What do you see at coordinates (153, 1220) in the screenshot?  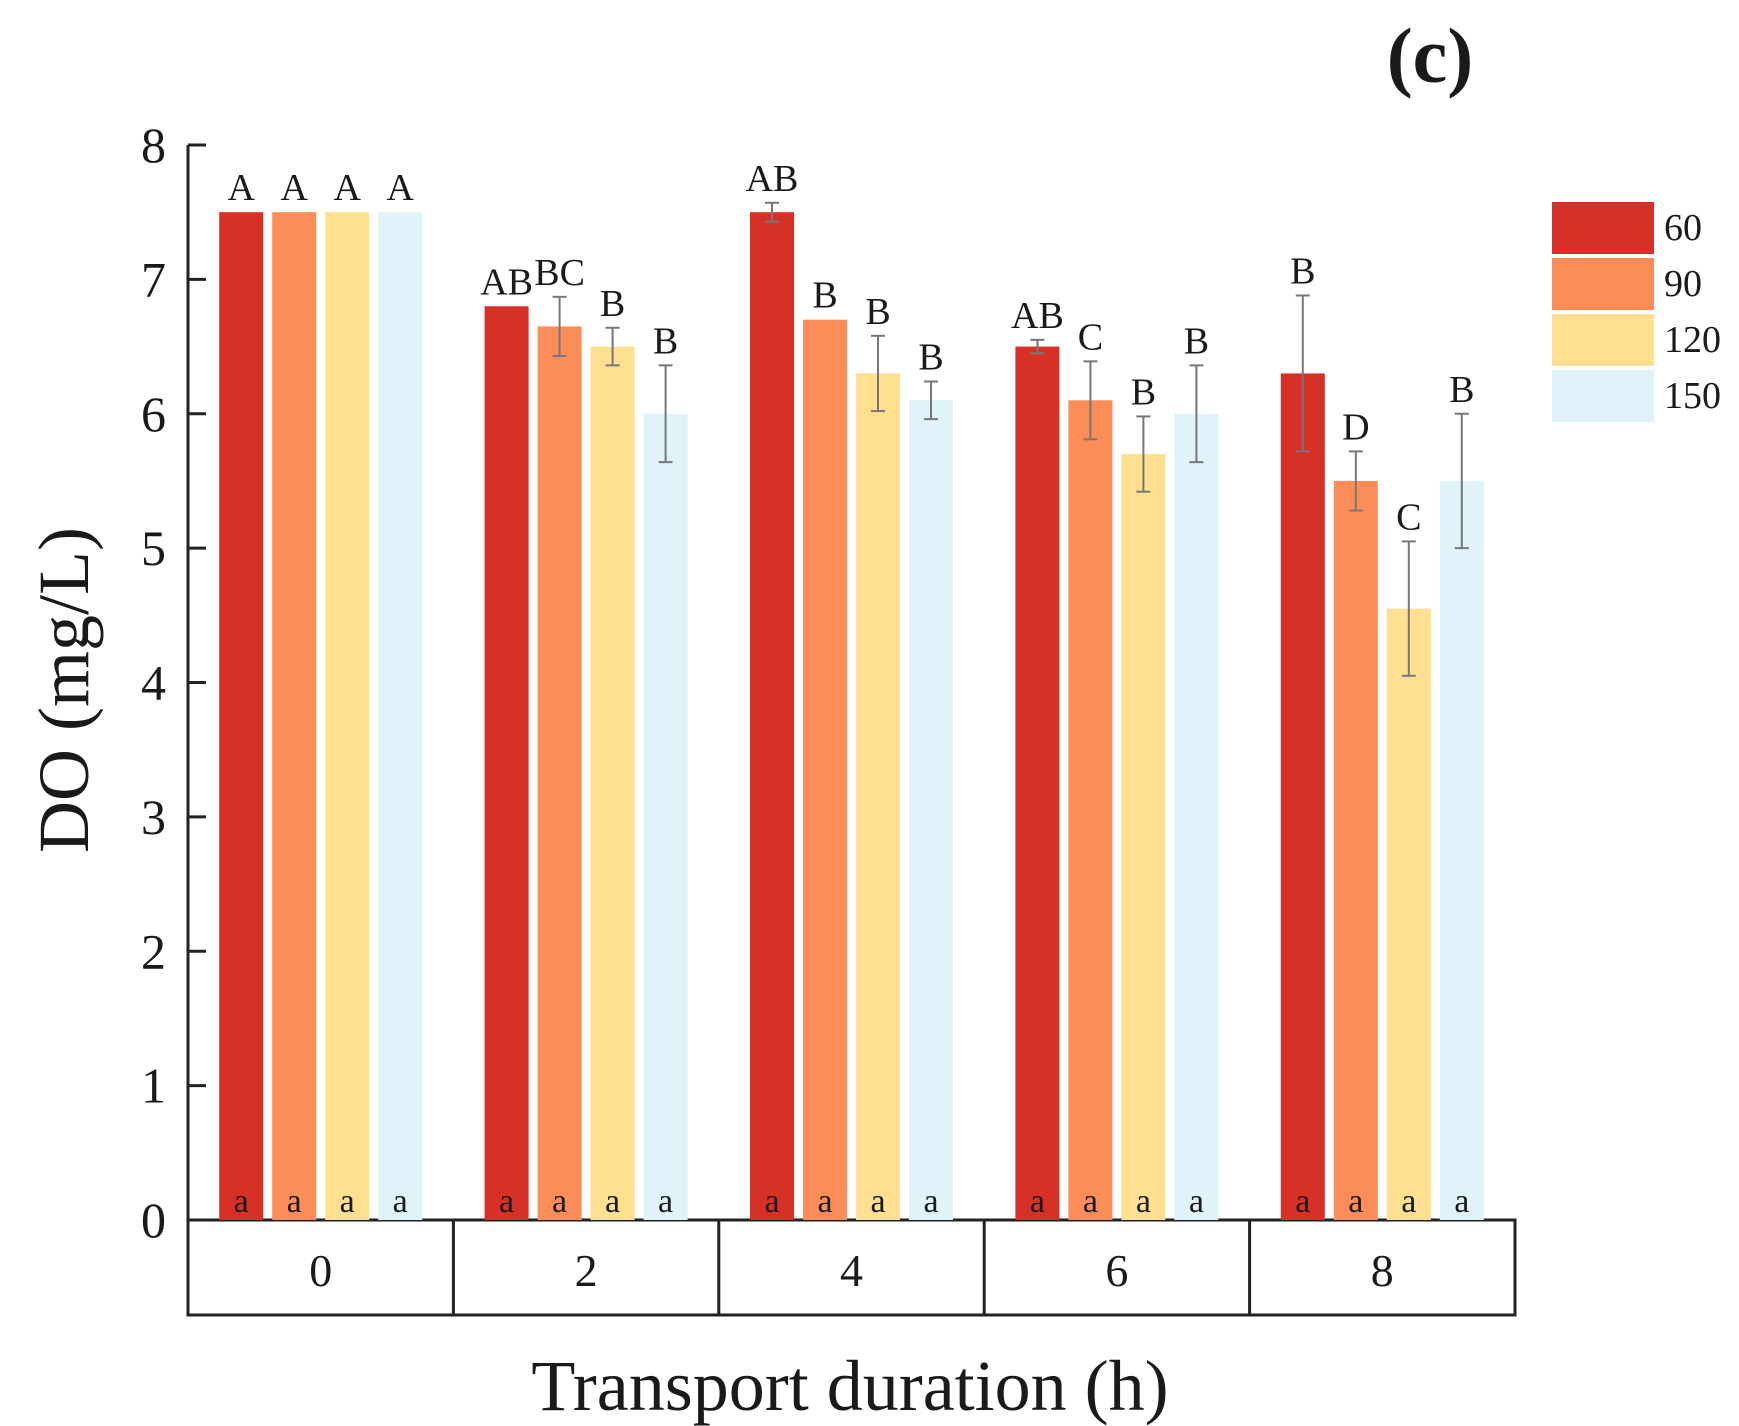 I see `y-tick-label: 0` at bounding box center [153, 1220].